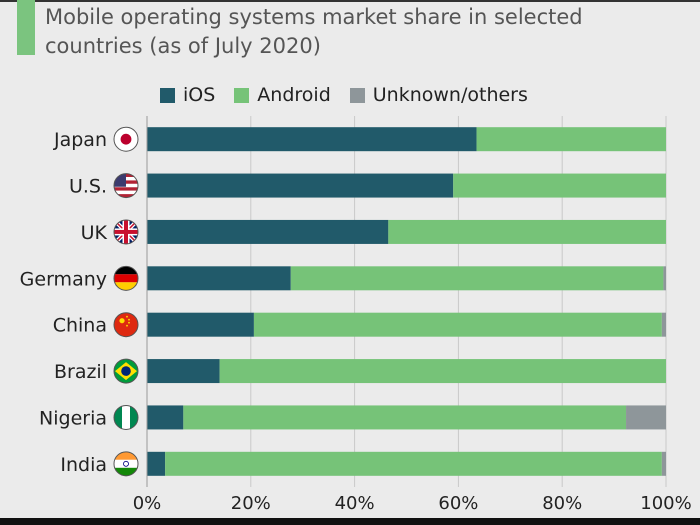  I want to click on legend-label-others: Unknown/others, so click(450, 95).